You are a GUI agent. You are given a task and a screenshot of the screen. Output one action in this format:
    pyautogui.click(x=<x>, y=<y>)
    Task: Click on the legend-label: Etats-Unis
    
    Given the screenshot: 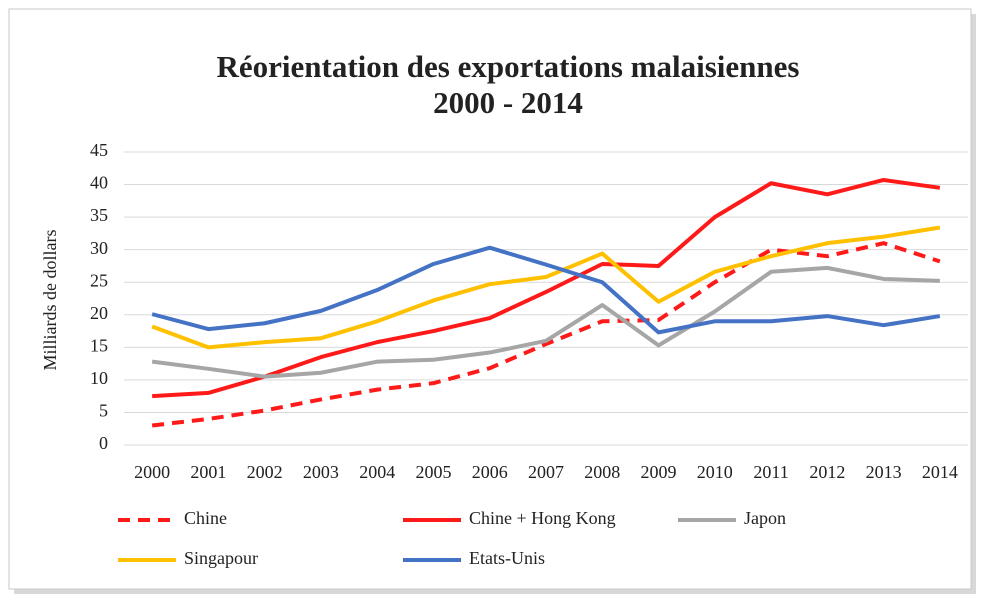 What is the action you would take?
    pyautogui.click(x=507, y=558)
    